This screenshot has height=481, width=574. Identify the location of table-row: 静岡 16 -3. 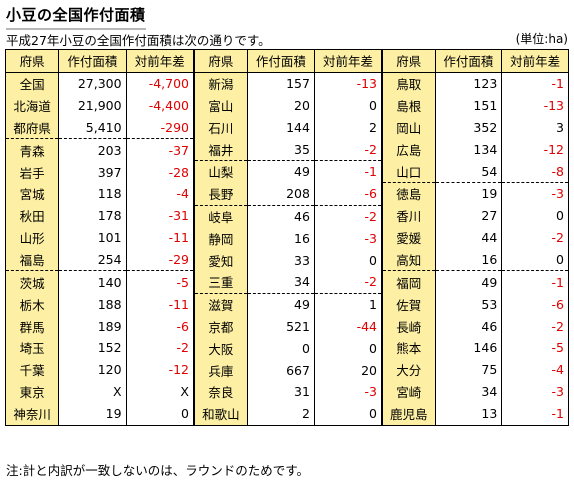
(288, 238).